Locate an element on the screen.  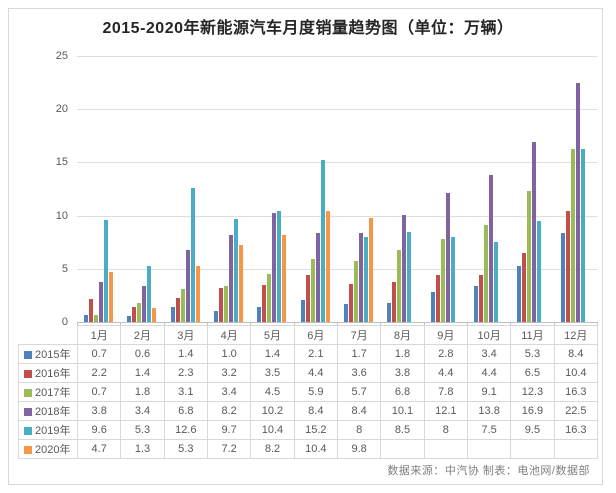
value-cell-2016年-12月: 10.4 is located at coordinates (576, 373).